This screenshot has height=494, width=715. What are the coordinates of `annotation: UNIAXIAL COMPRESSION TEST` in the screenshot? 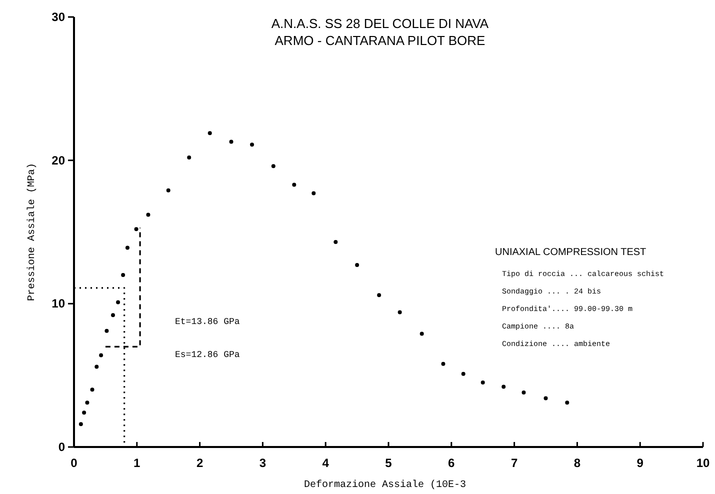 It's located at (570, 252).